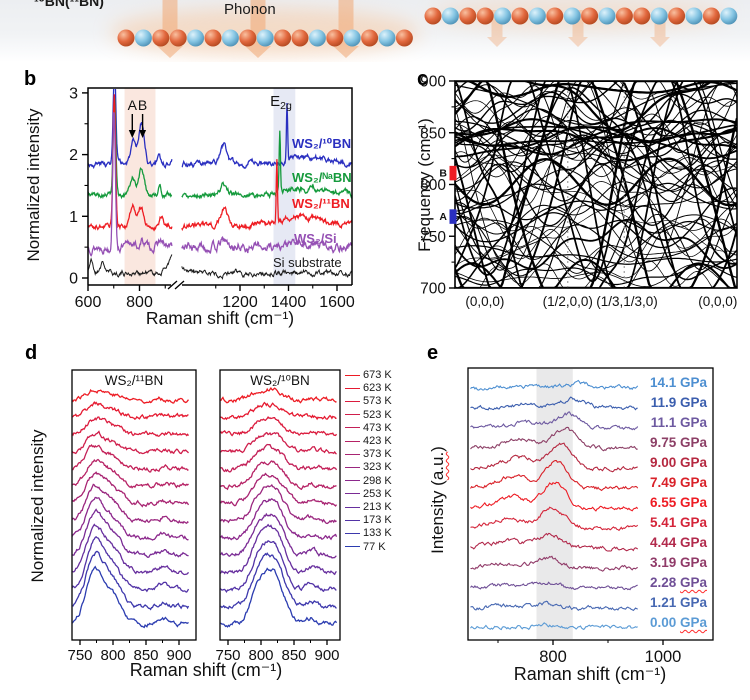  What do you see at coordinates (130, 442) in the screenshot?
I see `temperature-curve-523K` at bounding box center [130, 442].